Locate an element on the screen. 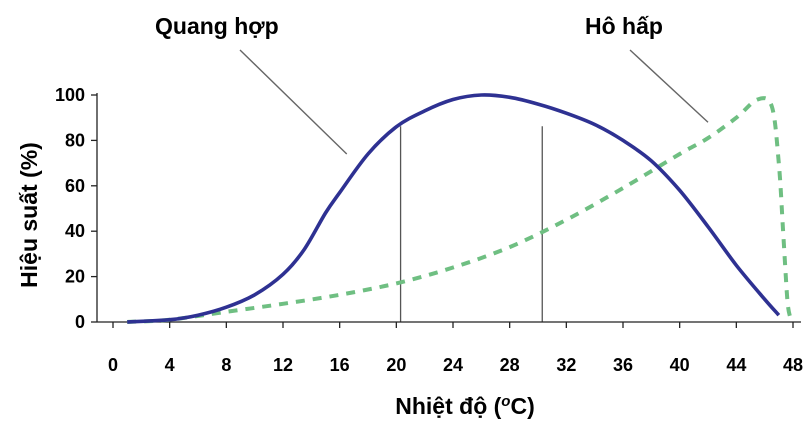 Image resolution: width=810 pixels, height=422 pixels. y-axis-title: Hiệu suất (%) is located at coordinates (29, 215).